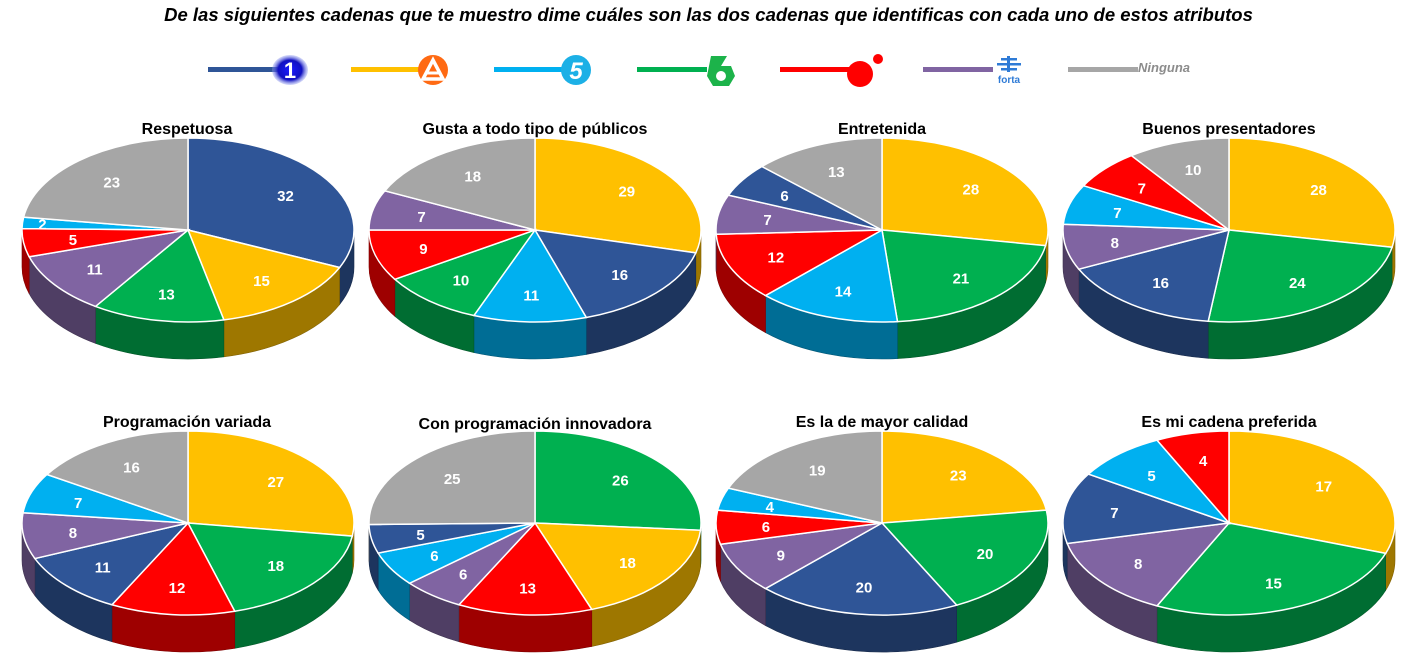 This screenshot has height=669, width=1417. What do you see at coordinates (836, 172) in the screenshot?
I see `pie-label-ninguna: 13` at bounding box center [836, 172].